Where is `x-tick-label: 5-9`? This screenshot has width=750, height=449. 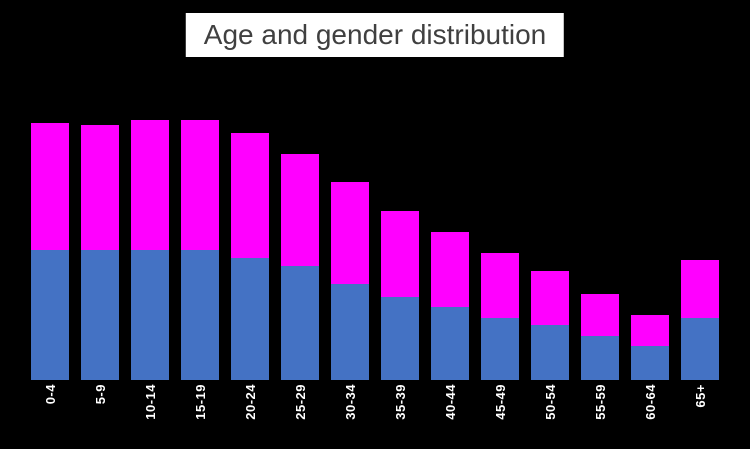
x-tick-label: 5-9 is located at coordinates (100, 394).